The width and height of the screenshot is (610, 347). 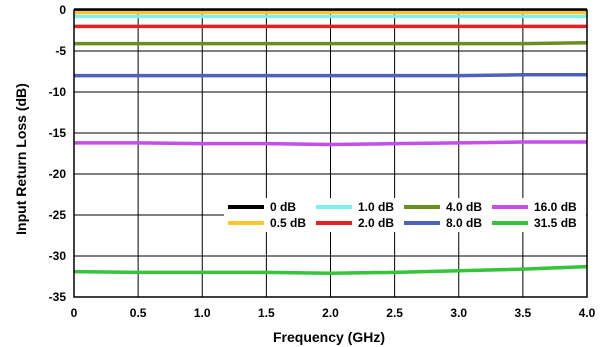 What do you see at coordinates (458, 313) in the screenshot?
I see `x-tick-label: 3.0` at bounding box center [458, 313].